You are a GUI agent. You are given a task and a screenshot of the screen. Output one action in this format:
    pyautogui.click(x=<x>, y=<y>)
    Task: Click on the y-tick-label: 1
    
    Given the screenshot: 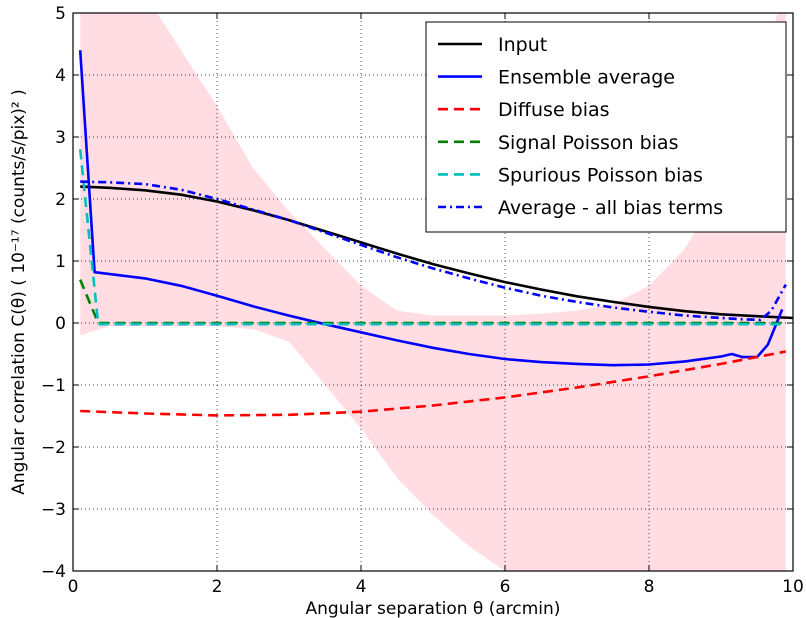 What is the action you would take?
    pyautogui.click(x=60, y=262)
    